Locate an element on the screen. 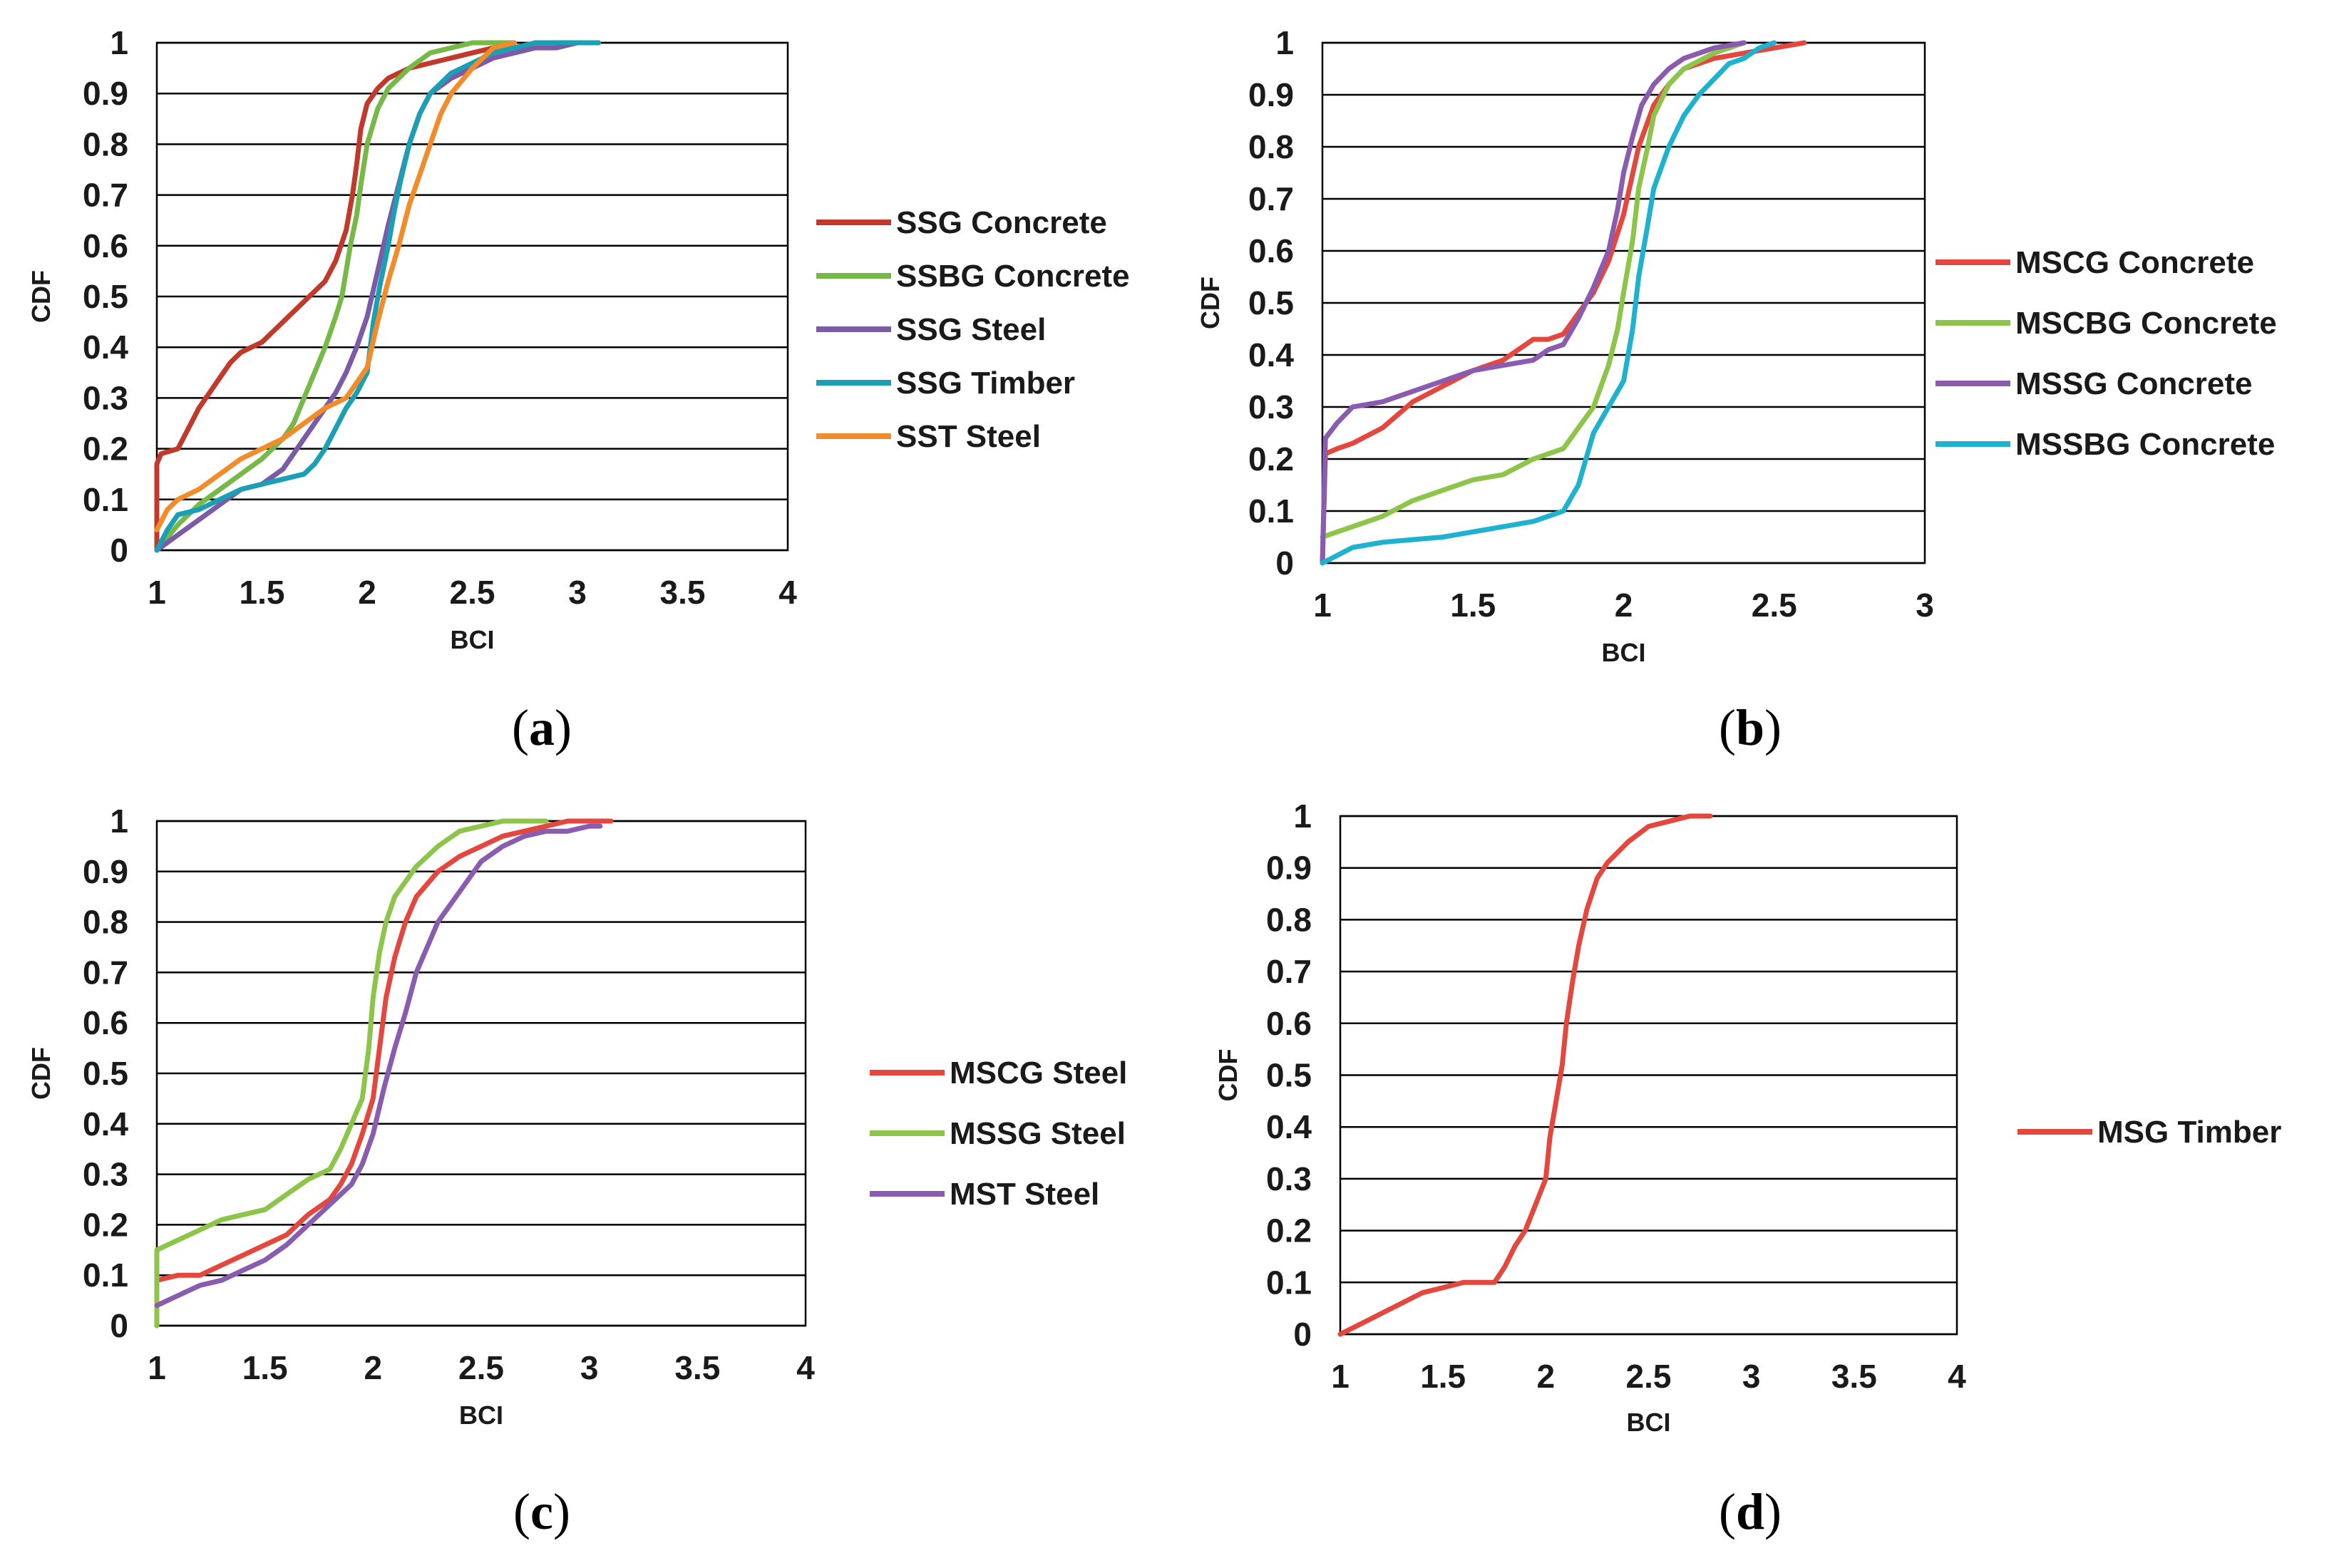  legend-label: SSG Concrete is located at coordinates (1001, 222).